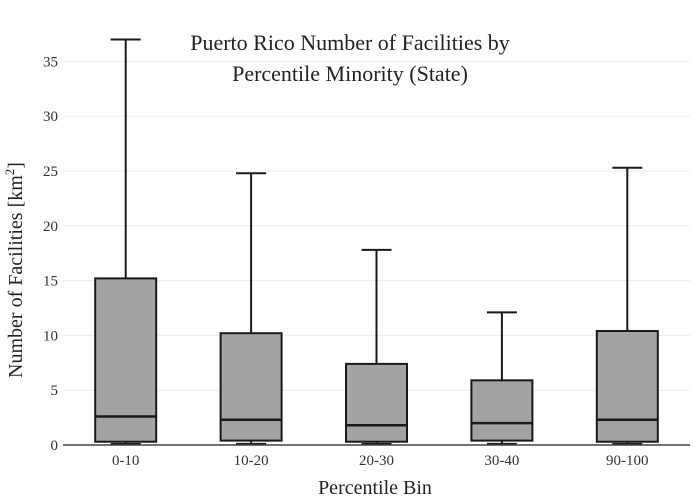 This screenshot has height=500, width=700. What do you see at coordinates (9, 172) in the screenshot?
I see `y-axis-title-superscript: 2` at bounding box center [9, 172].